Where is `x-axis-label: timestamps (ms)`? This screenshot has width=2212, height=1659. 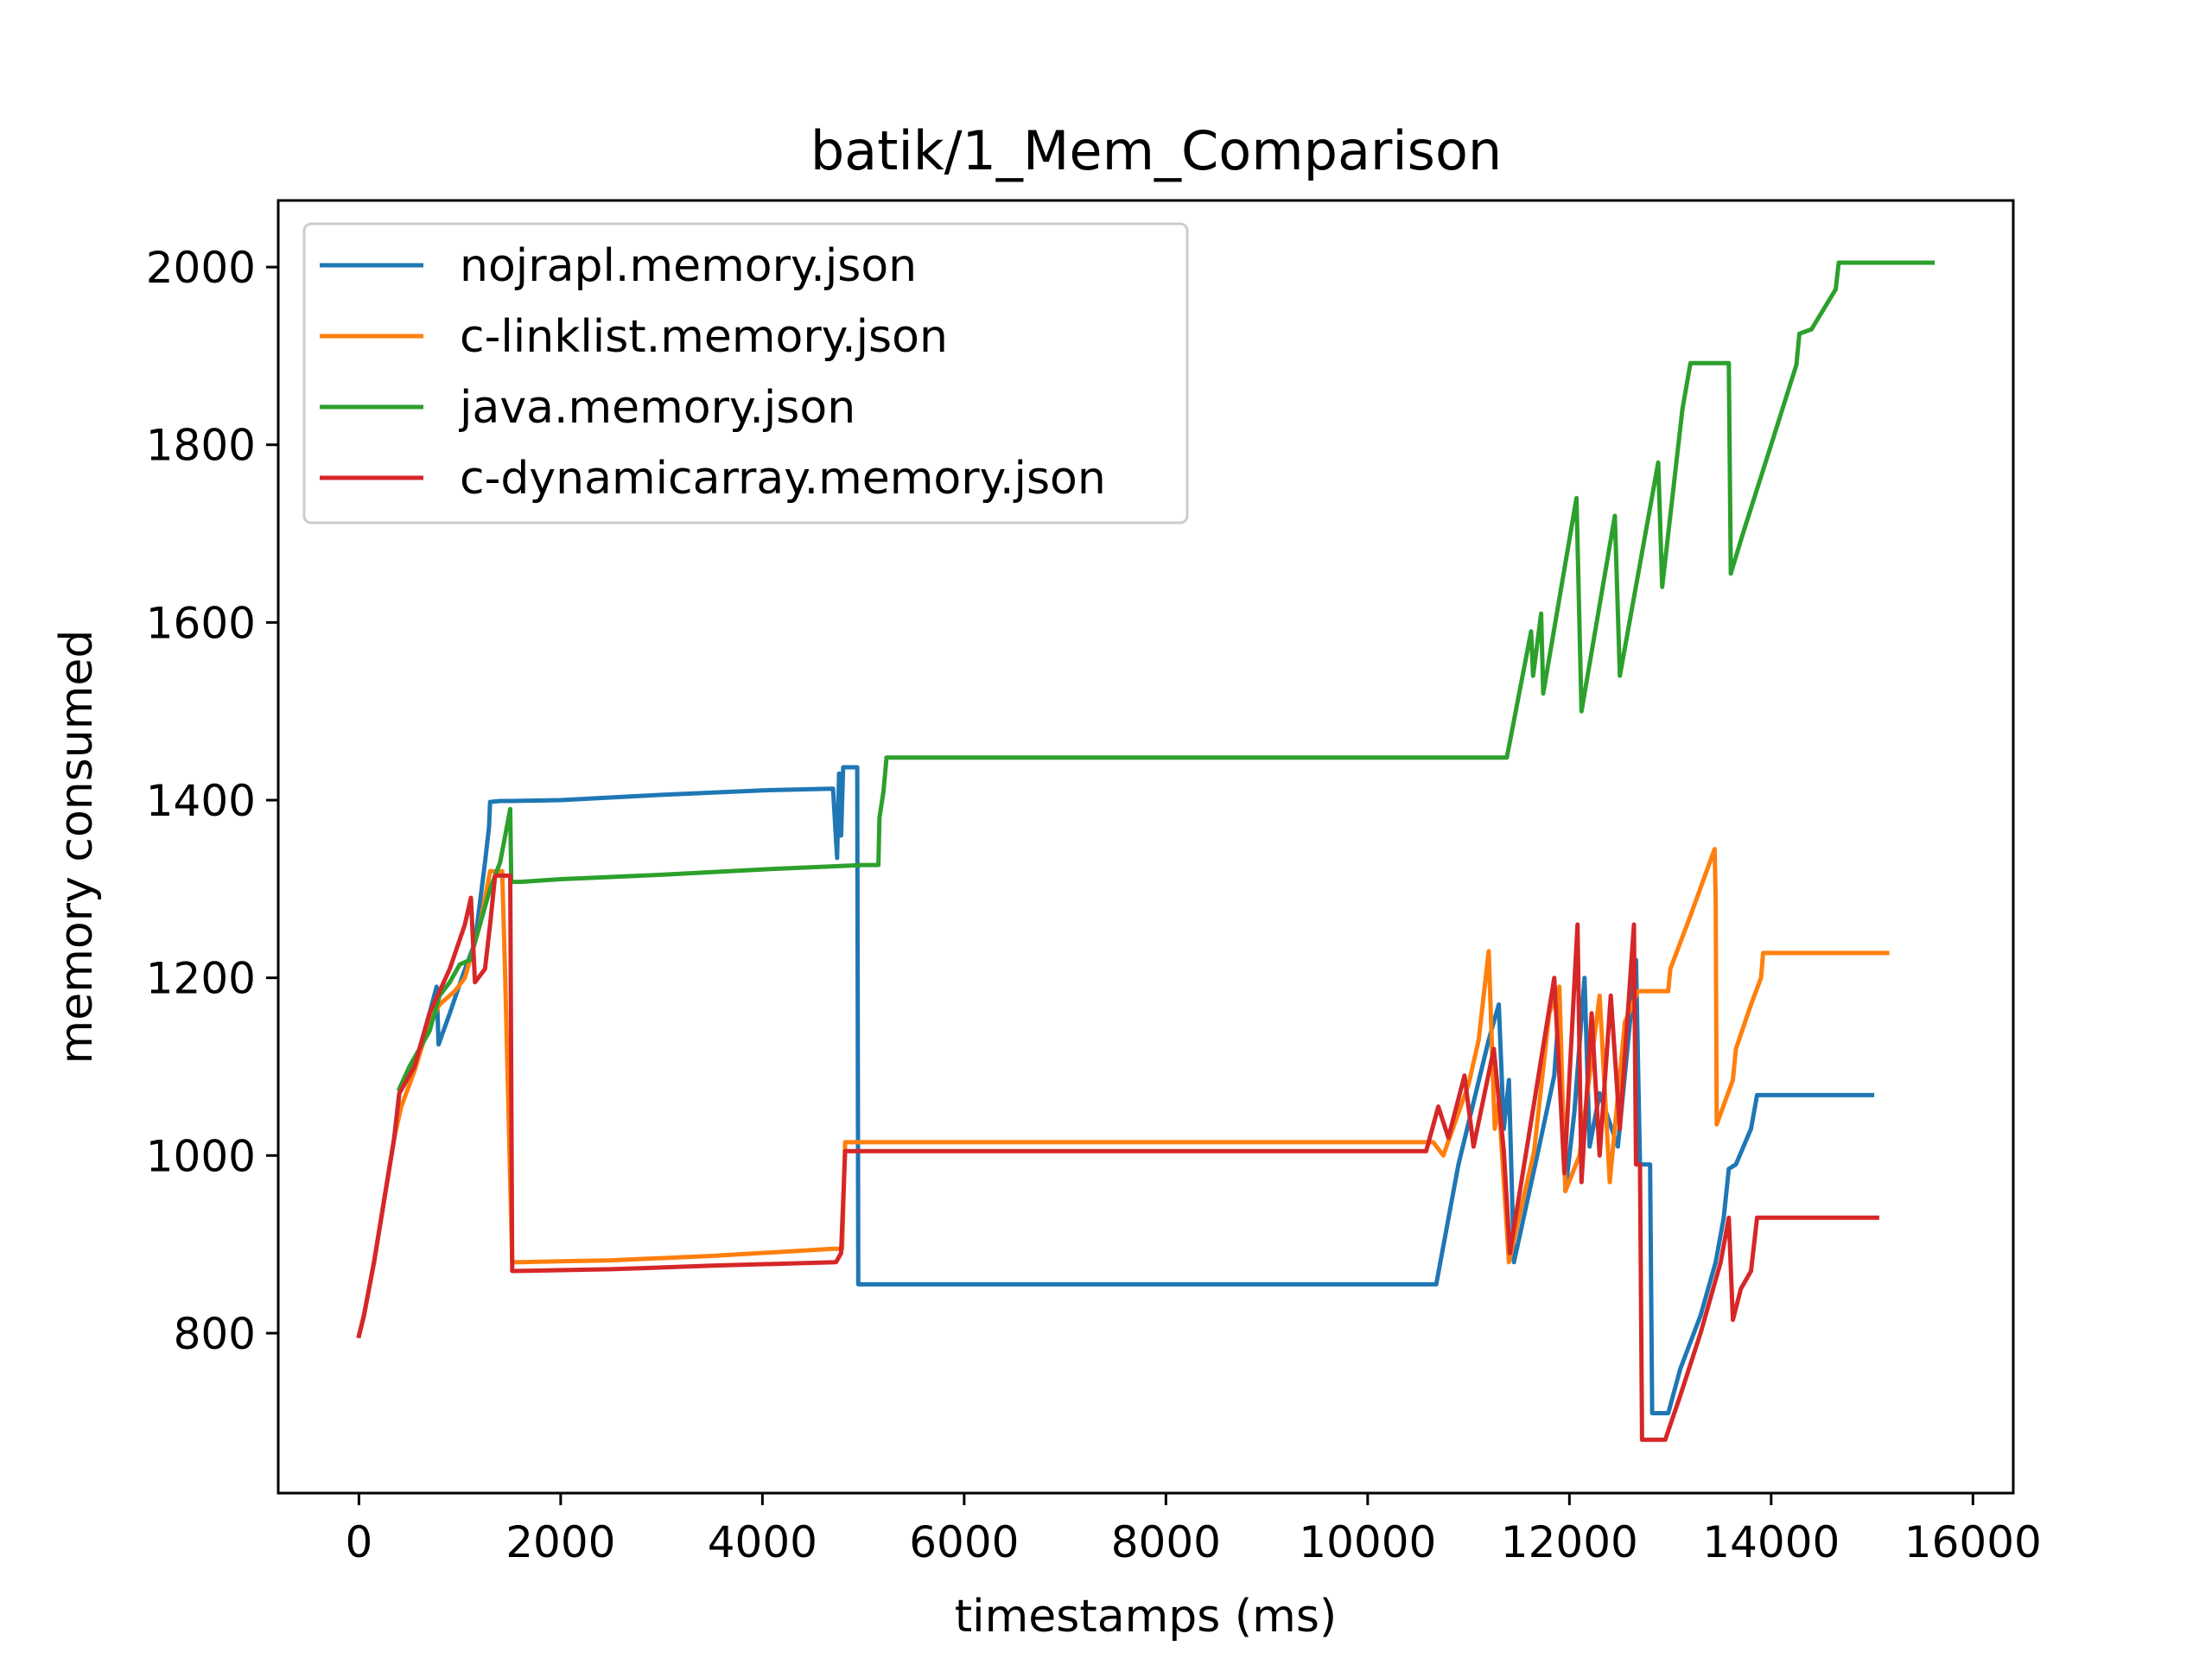
x-axis-label: timestamps (ms) is located at coordinates (1146, 1617).